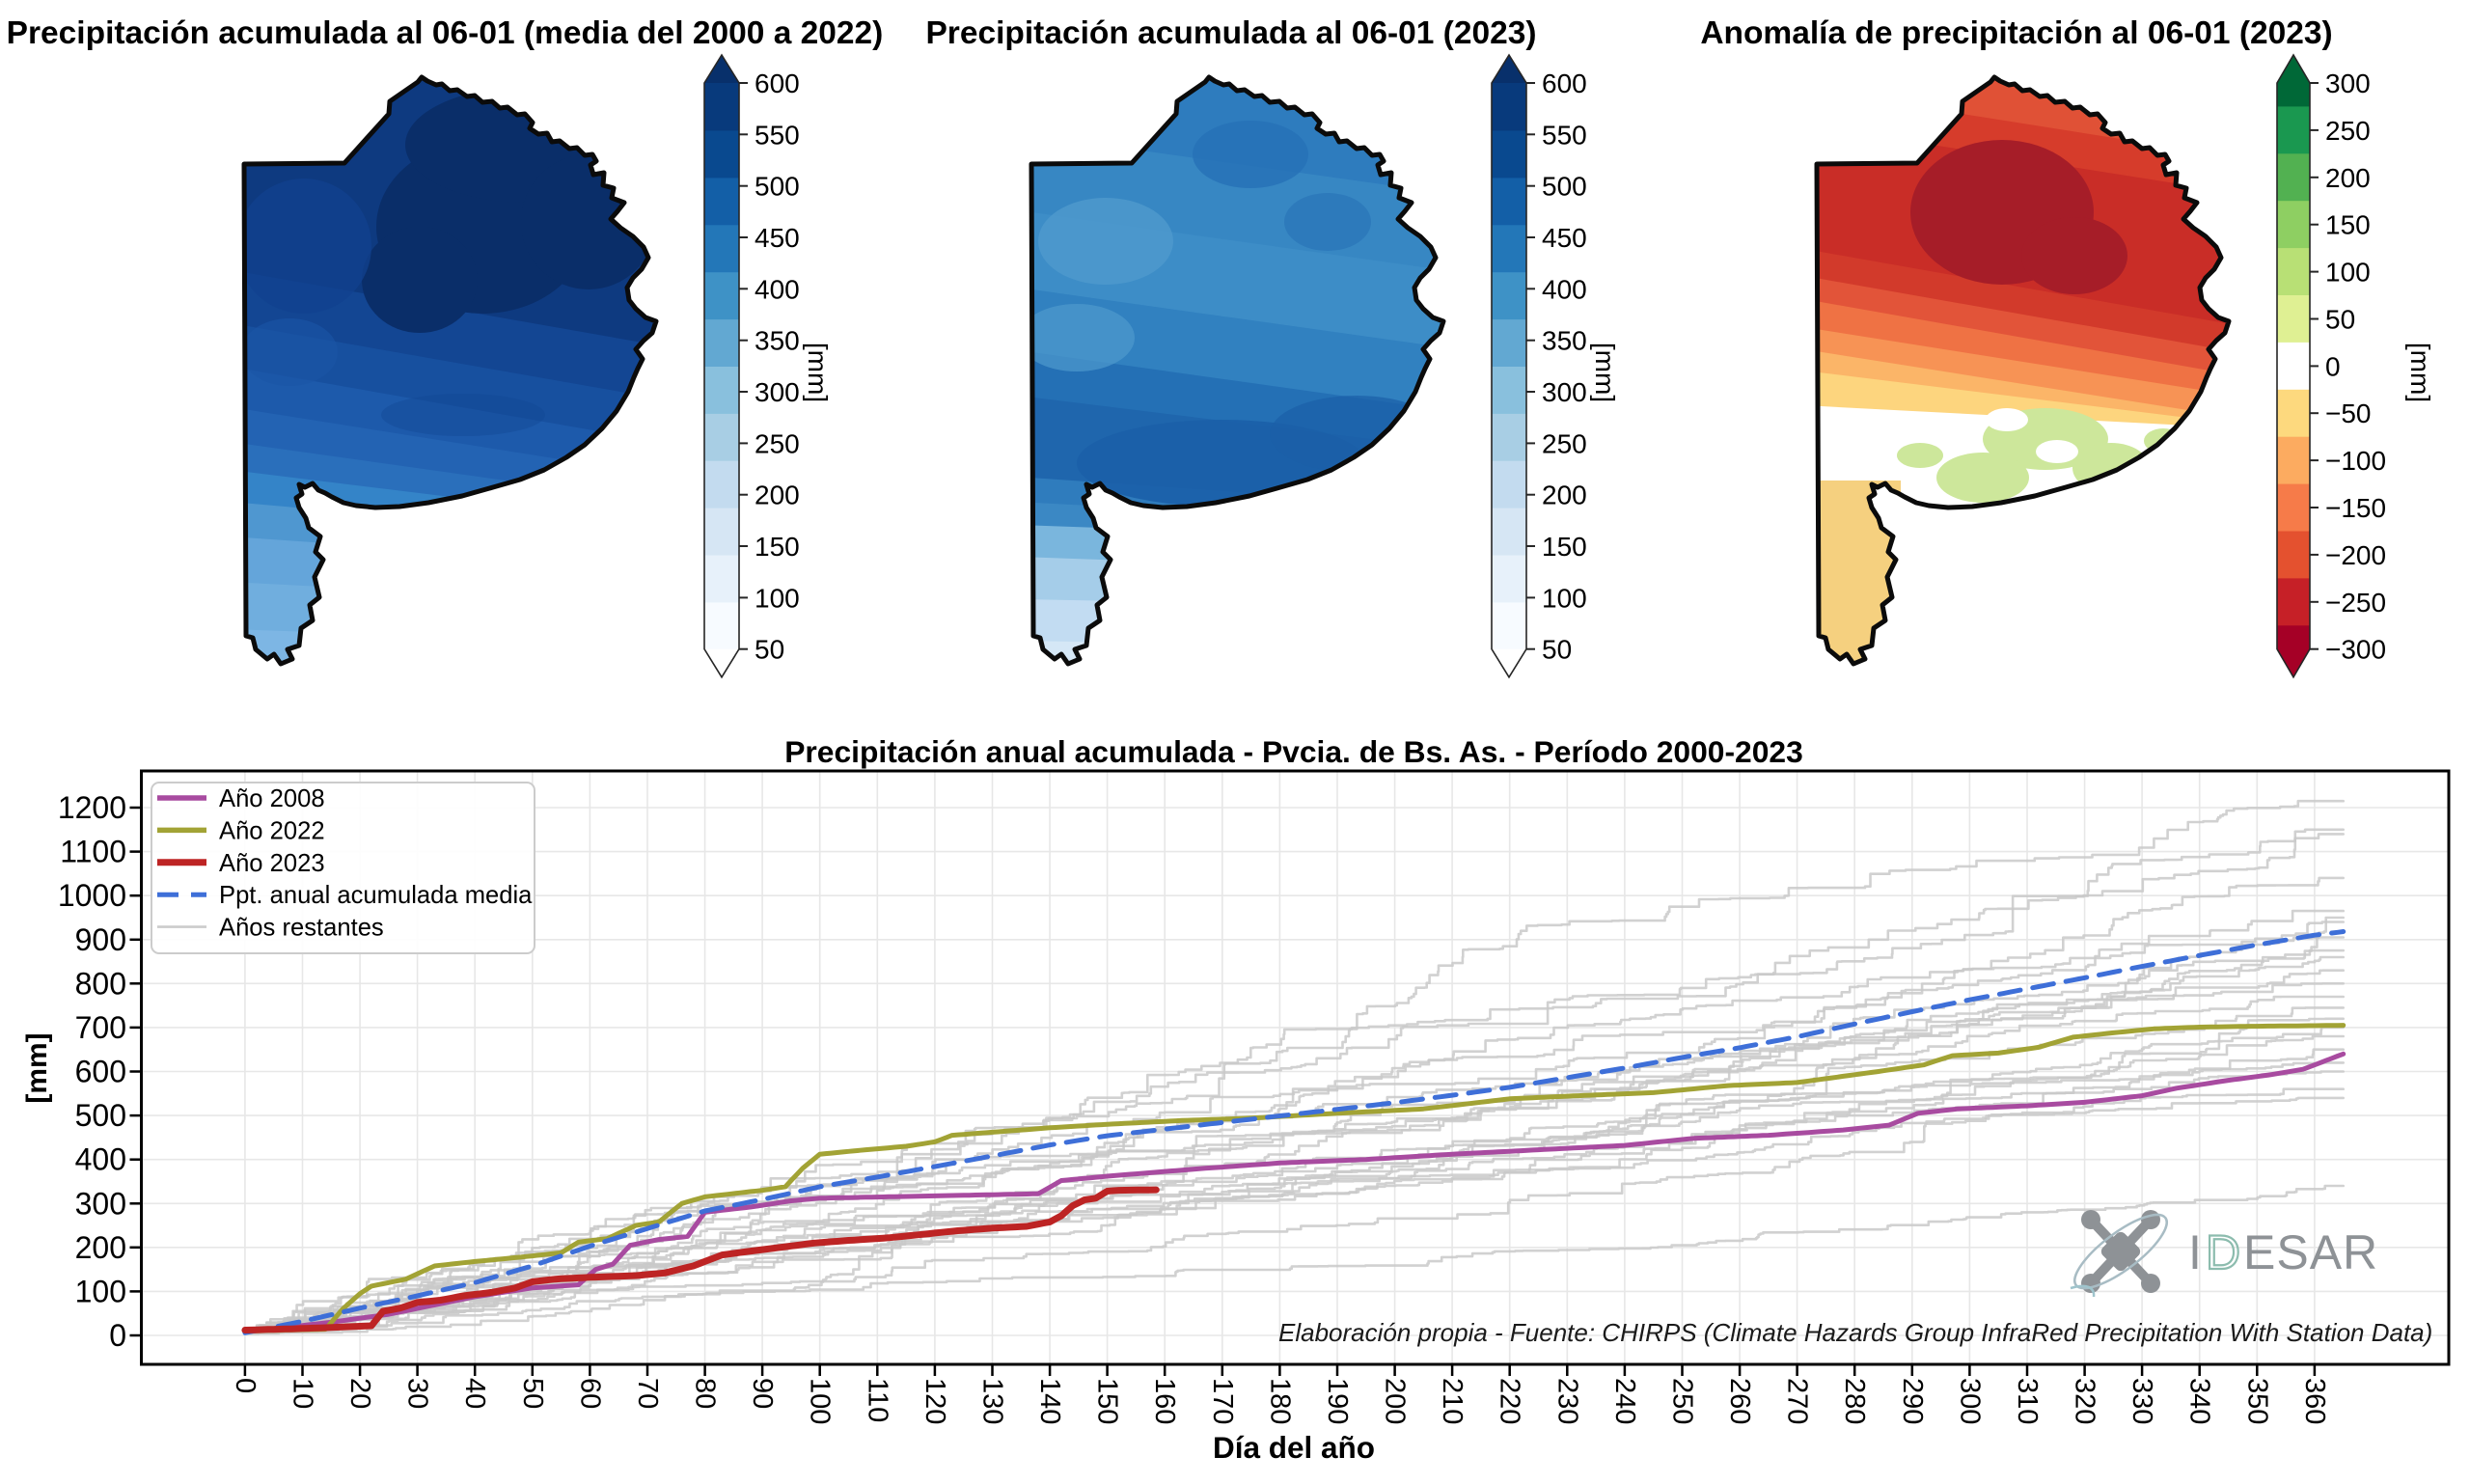  What do you see at coordinates (2223, 1252) in the screenshot?
I see `svg-text: D` at bounding box center [2223, 1252].